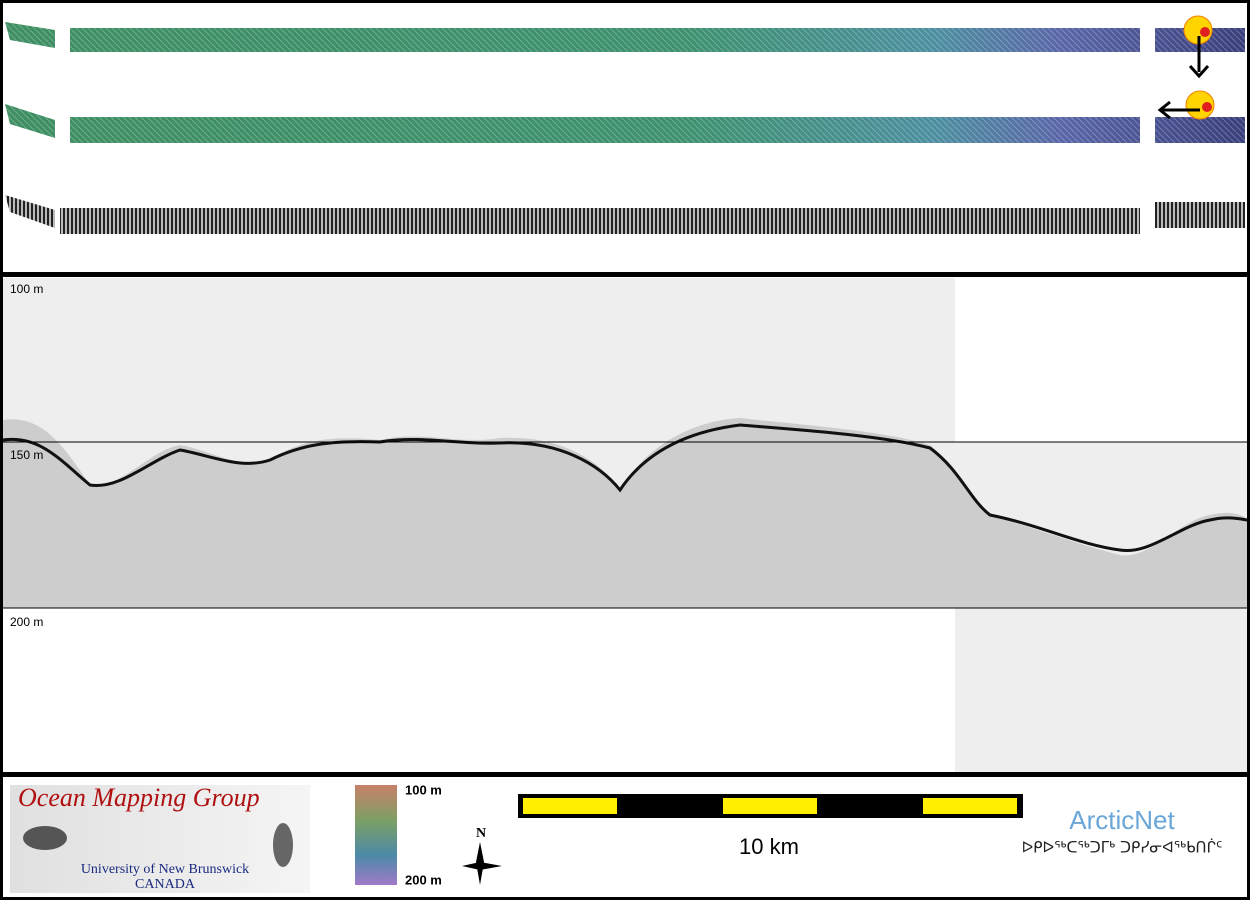  What do you see at coordinates (1122, 820) in the screenshot?
I see `partner-name: ArcticNet` at bounding box center [1122, 820].